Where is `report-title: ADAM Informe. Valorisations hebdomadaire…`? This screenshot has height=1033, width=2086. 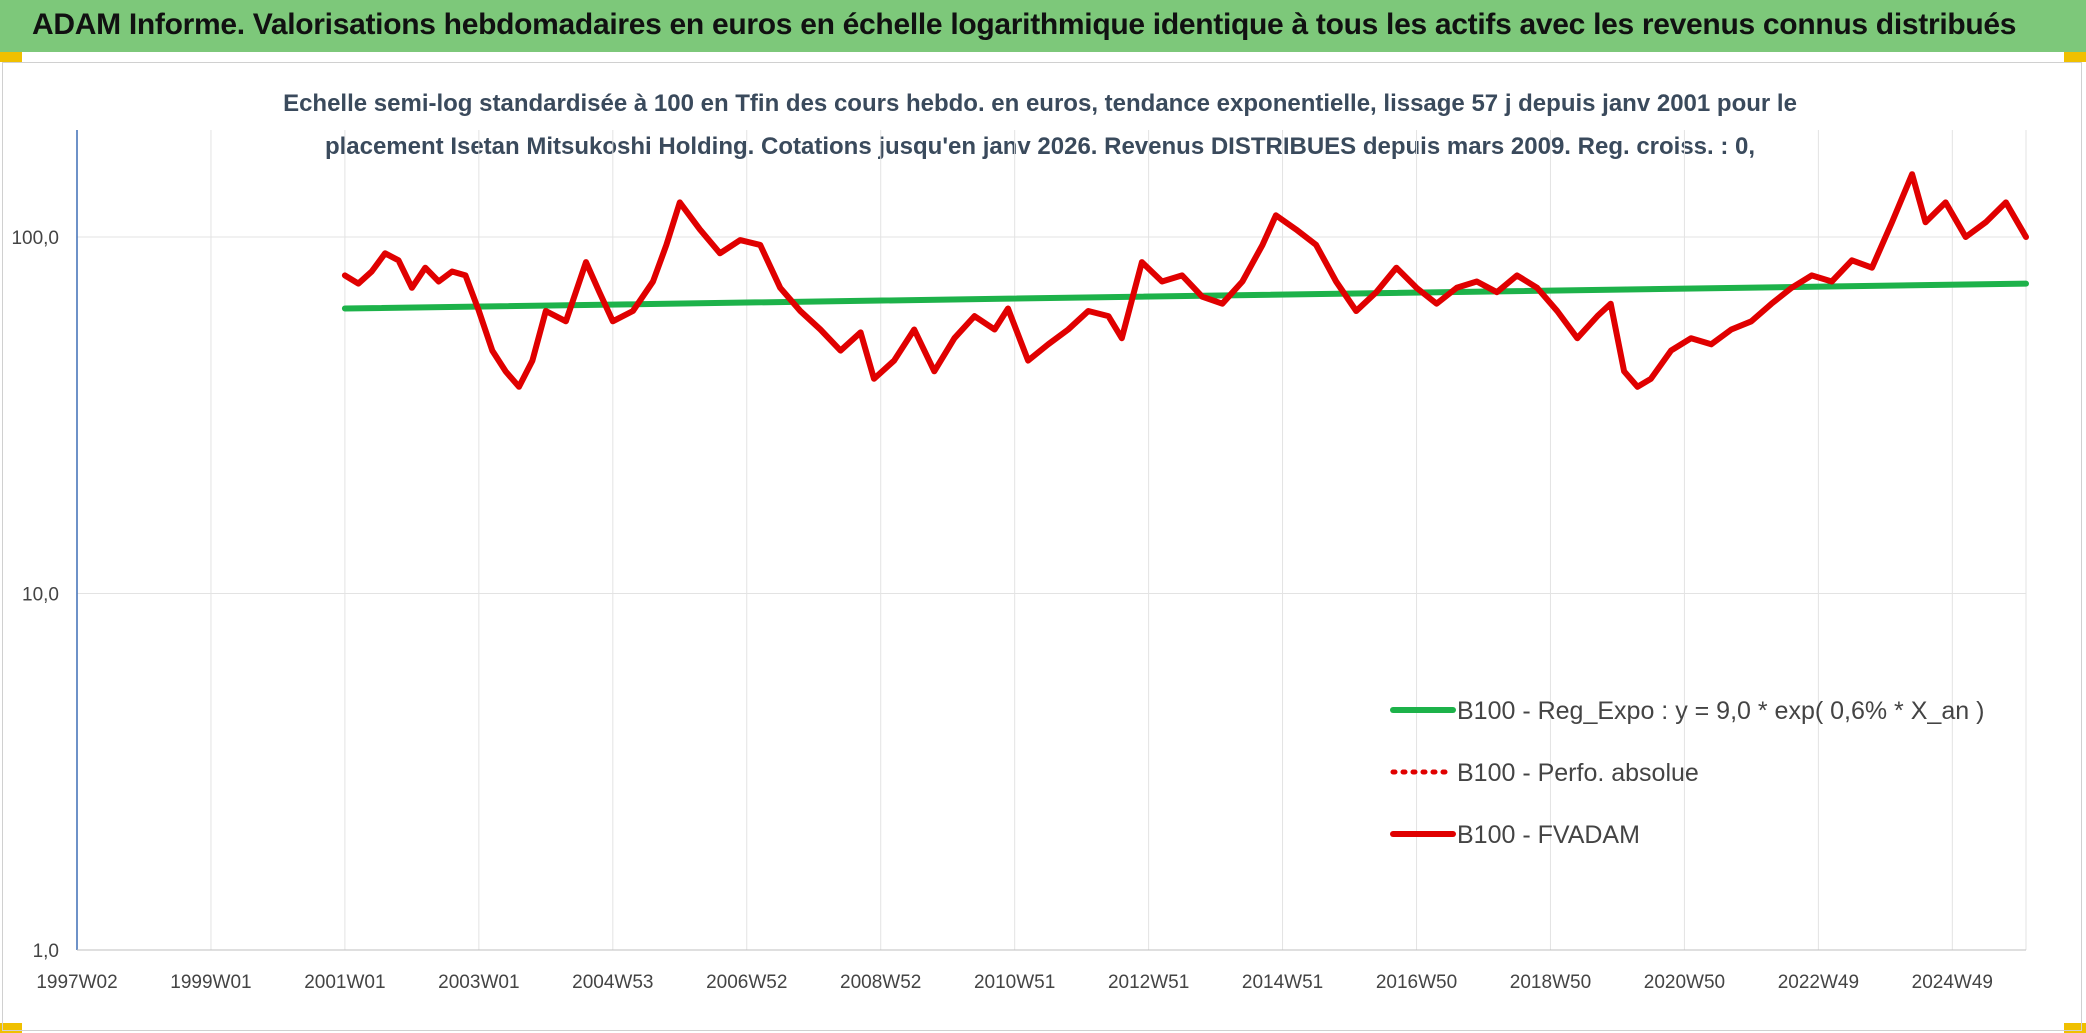
report-title: ADAM Informe. Valorisations hebdomadaire… is located at coordinates (1024, 24).